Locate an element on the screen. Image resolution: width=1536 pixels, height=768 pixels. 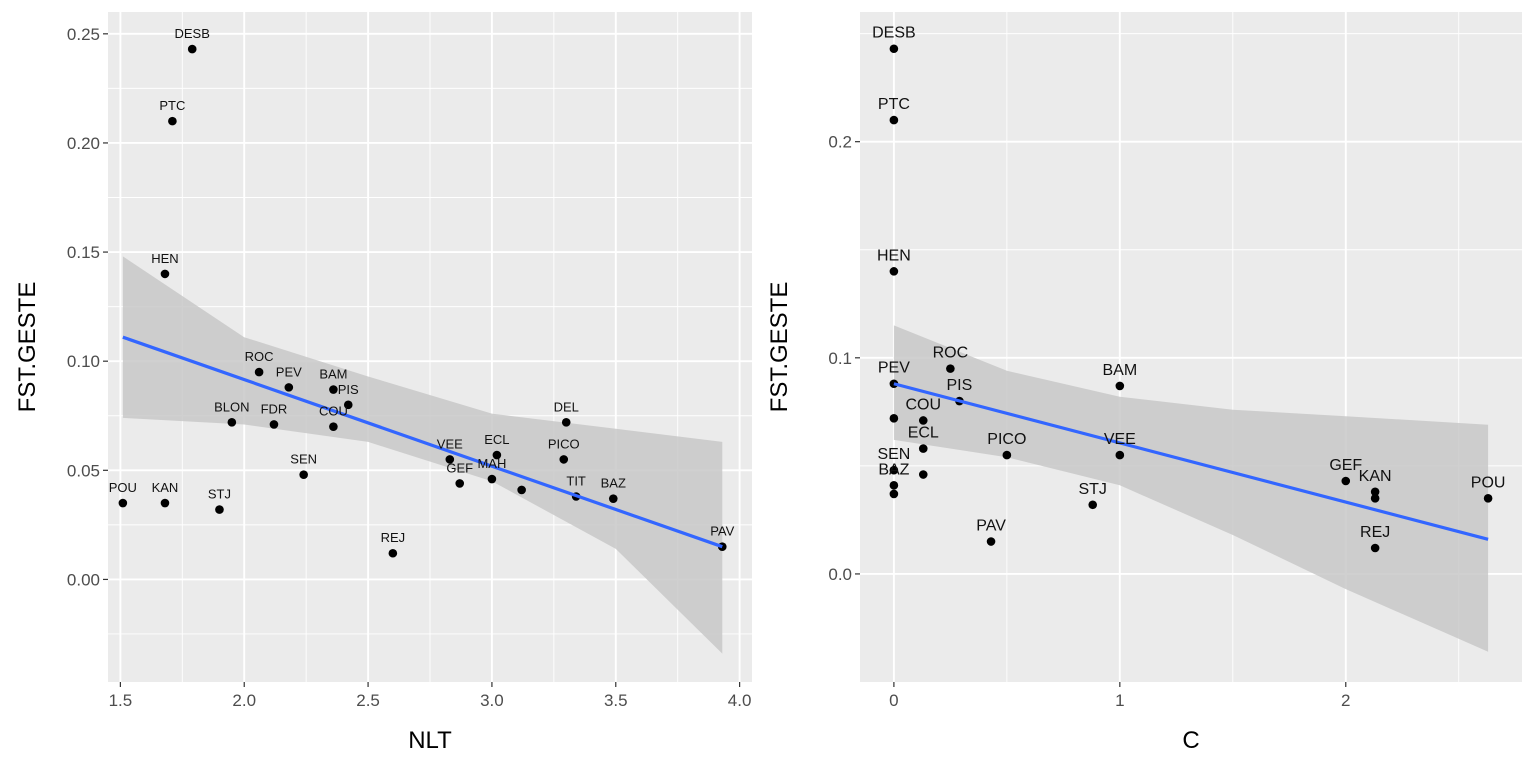
y-tick-label: 0.20 is located at coordinates (83, 143).